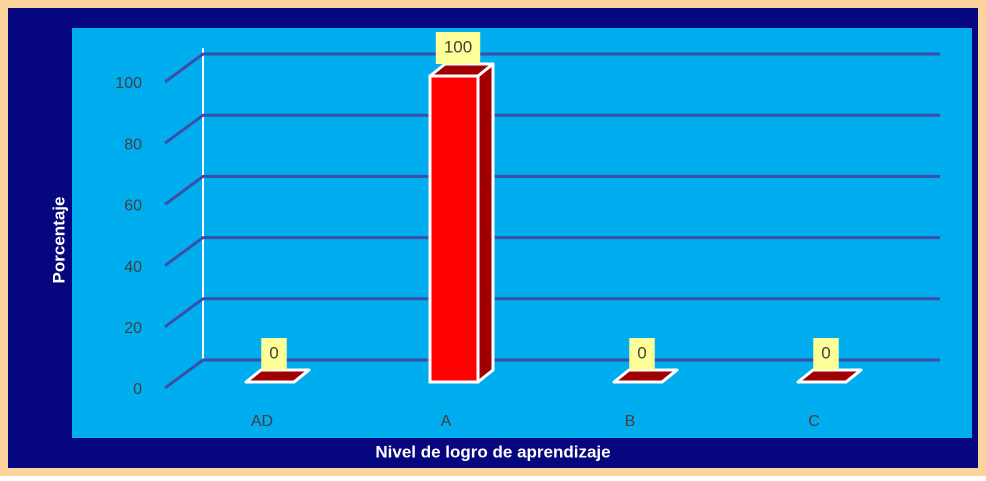 The height and width of the screenshot is (481, 986). What do you see at coordinates (262, 421) in the screenshot?
I see `x-tick-label: AD` at bounding box center [262, 421].